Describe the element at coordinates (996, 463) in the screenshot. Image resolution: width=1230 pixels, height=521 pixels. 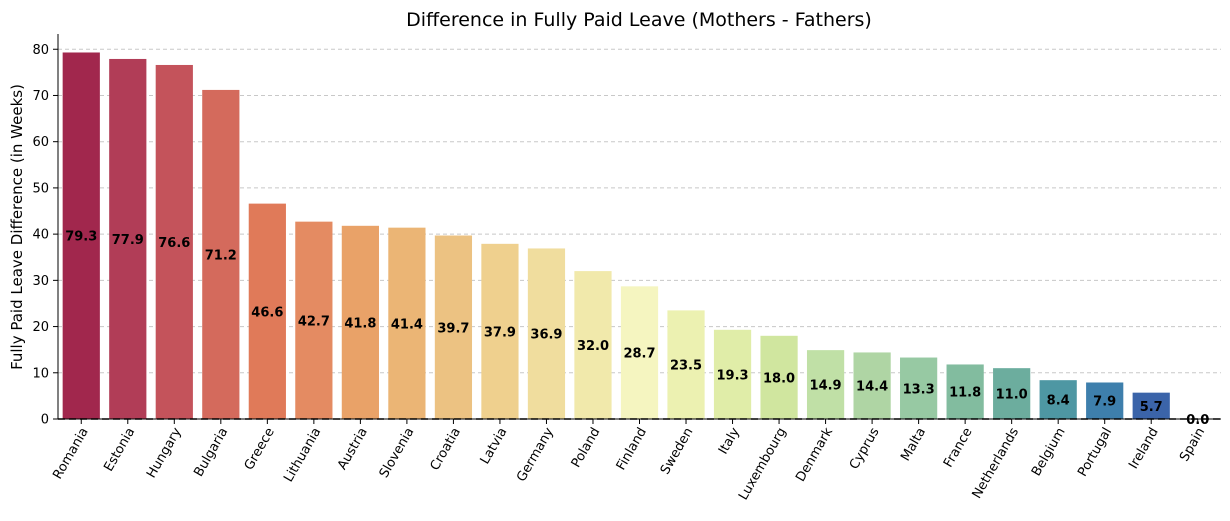
I see `x-tick-label: Netherlands` at that location.